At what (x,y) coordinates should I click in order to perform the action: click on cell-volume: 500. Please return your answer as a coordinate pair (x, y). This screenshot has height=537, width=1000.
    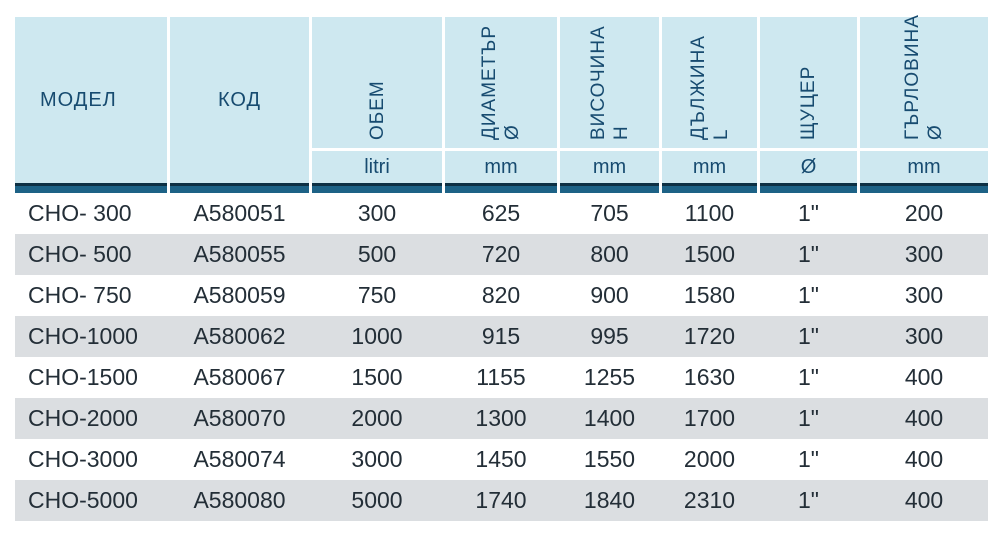
    Looking at the image, I should click on (377, 254).